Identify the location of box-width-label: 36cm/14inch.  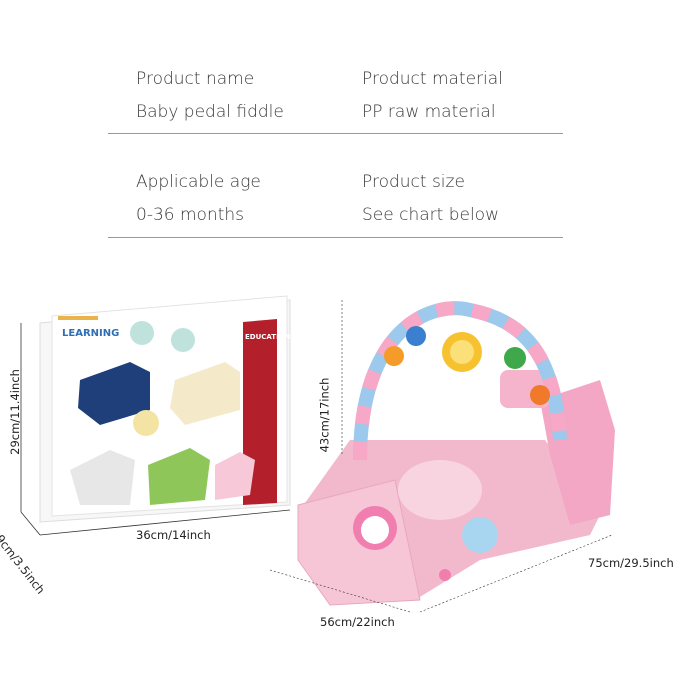
(173, 535).